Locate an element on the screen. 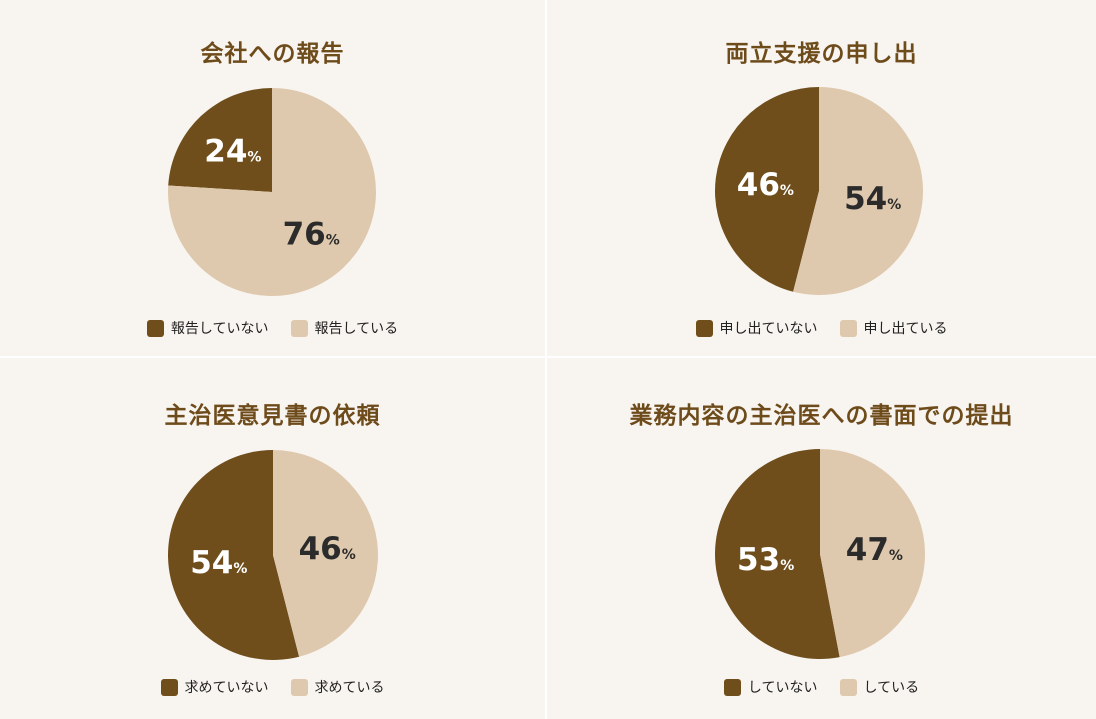  pie-data-label: 24% is located at coordinates (232, 151).